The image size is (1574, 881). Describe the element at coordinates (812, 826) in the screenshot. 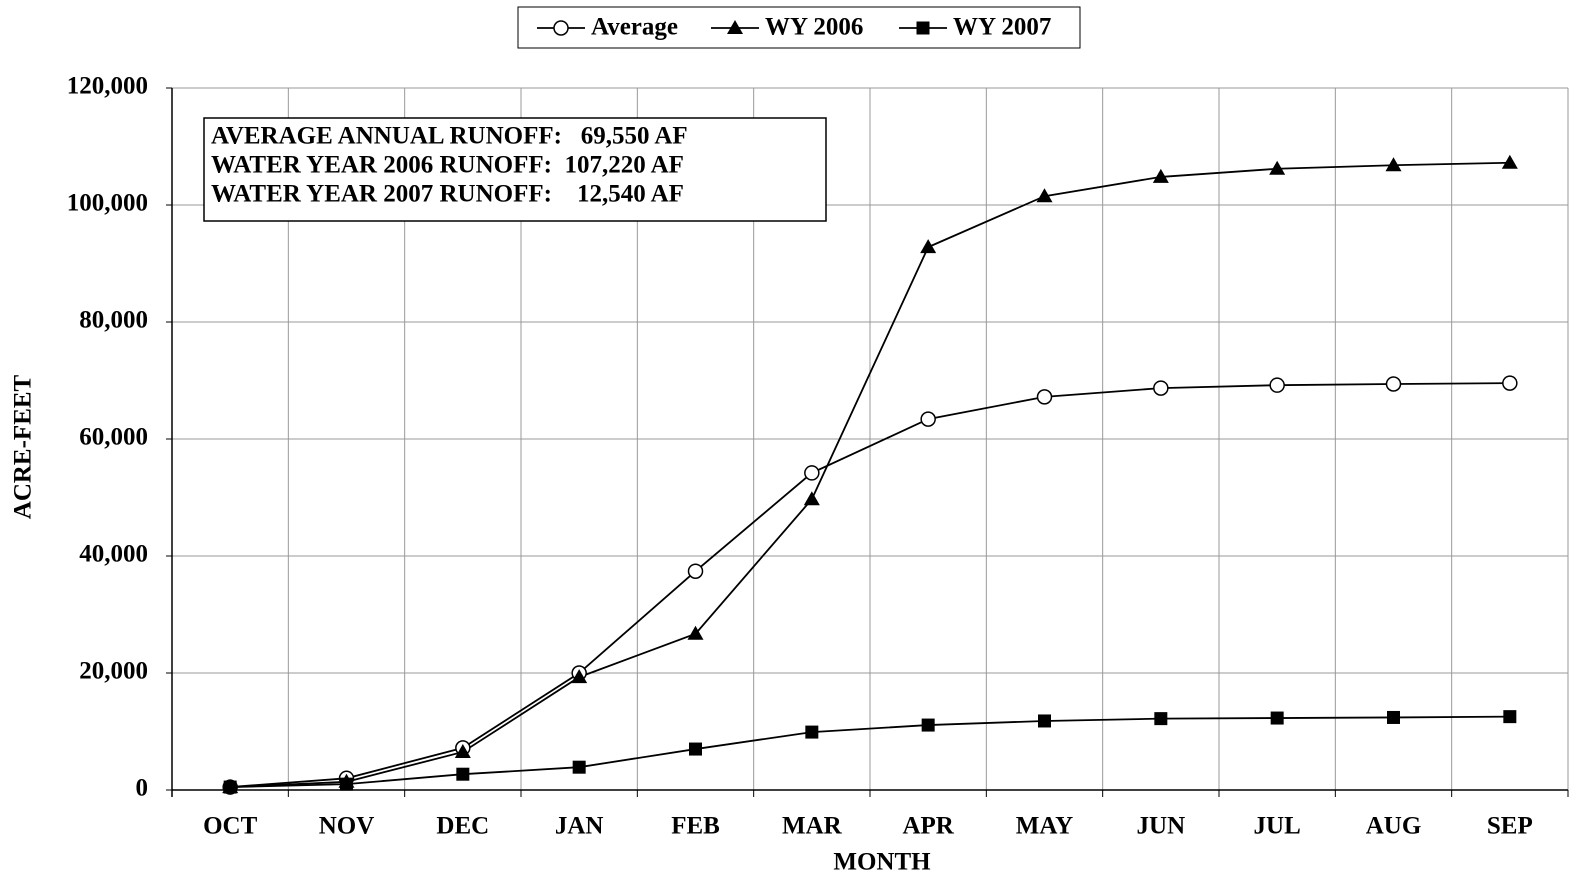

I see `x-tick-label: MAR` at that location.